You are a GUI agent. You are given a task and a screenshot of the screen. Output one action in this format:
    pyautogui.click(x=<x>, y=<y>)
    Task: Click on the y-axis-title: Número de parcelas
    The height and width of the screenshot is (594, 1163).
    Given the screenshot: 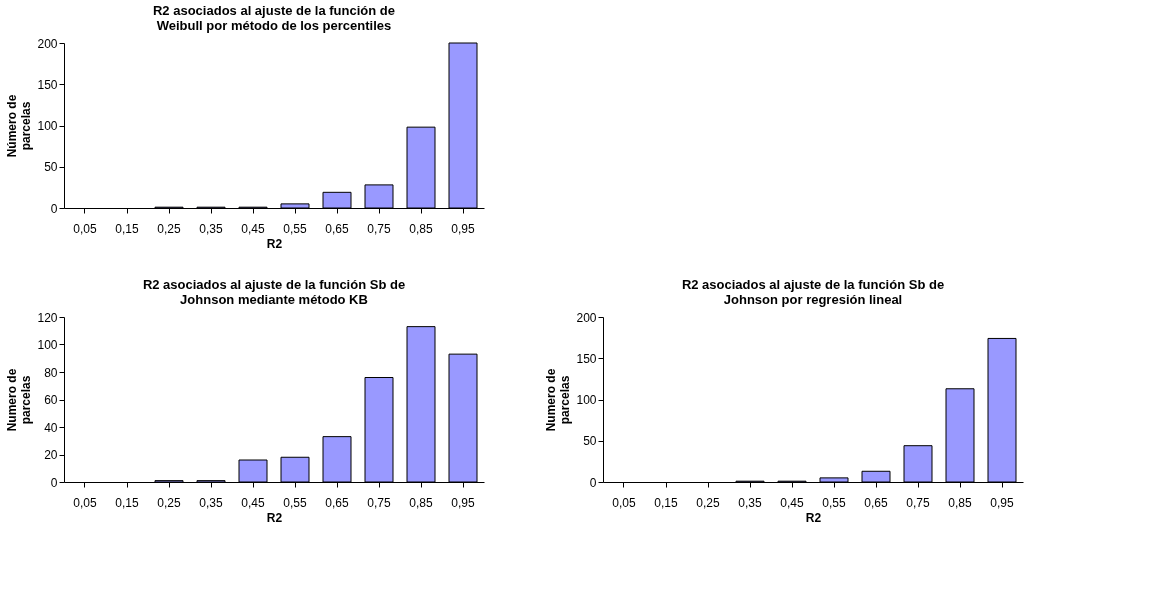 What is the action you would take?
    pyautogui.click(x=19, y=126)
    